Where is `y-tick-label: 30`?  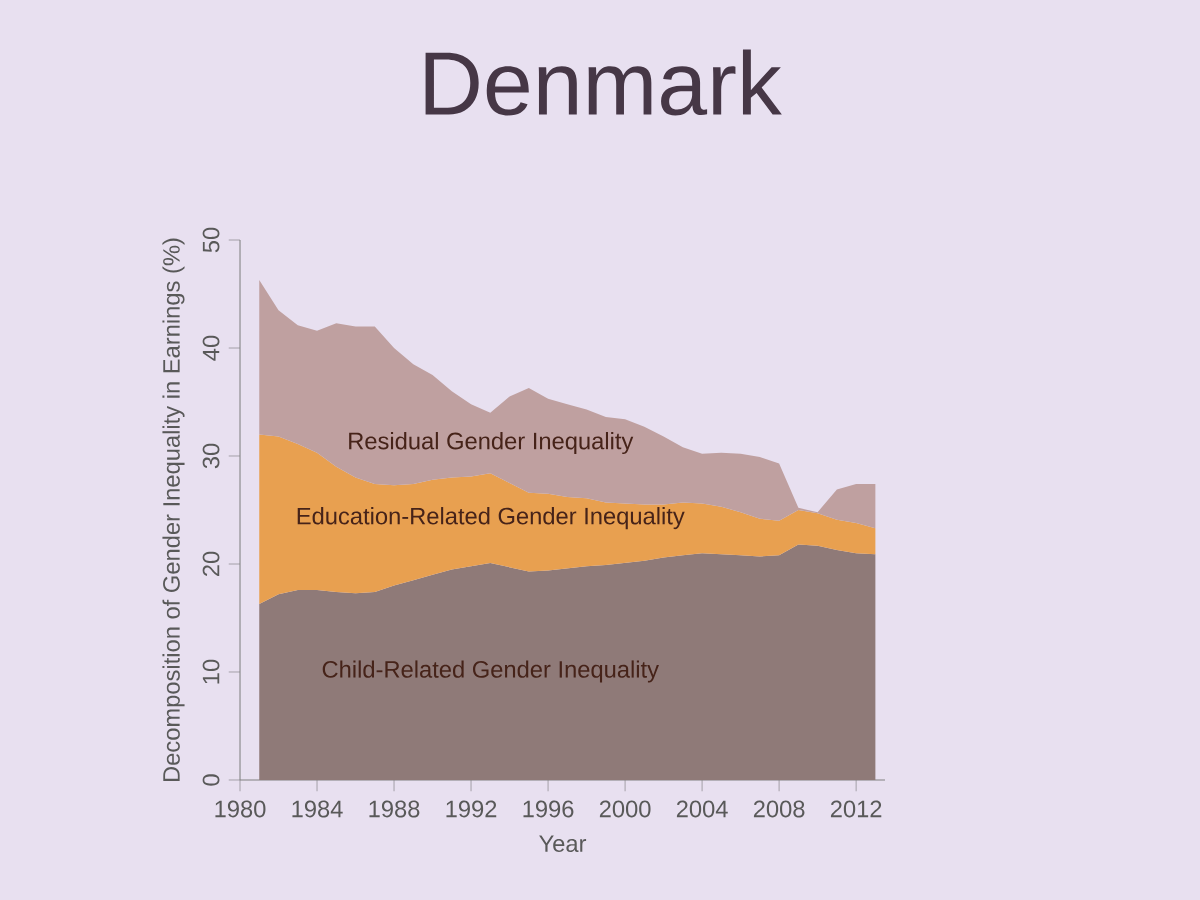
y-tick-label: 30 is located at coordinates (211, 456).